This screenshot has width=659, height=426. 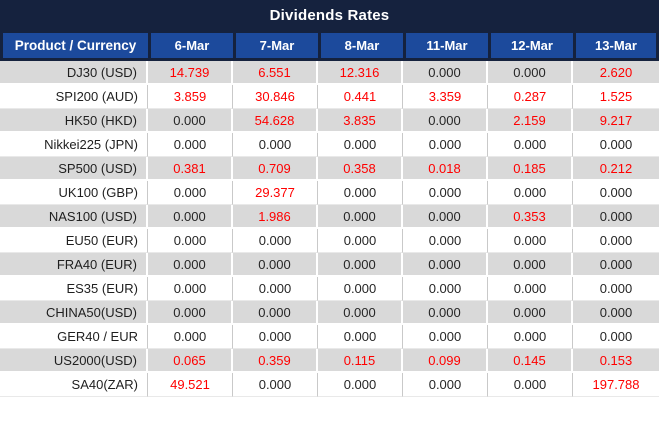 What do you see at coordinates (74, 337) in the screenshot?
I see `product-cell: GER40 / EUR` at bounding box center [74, 337].